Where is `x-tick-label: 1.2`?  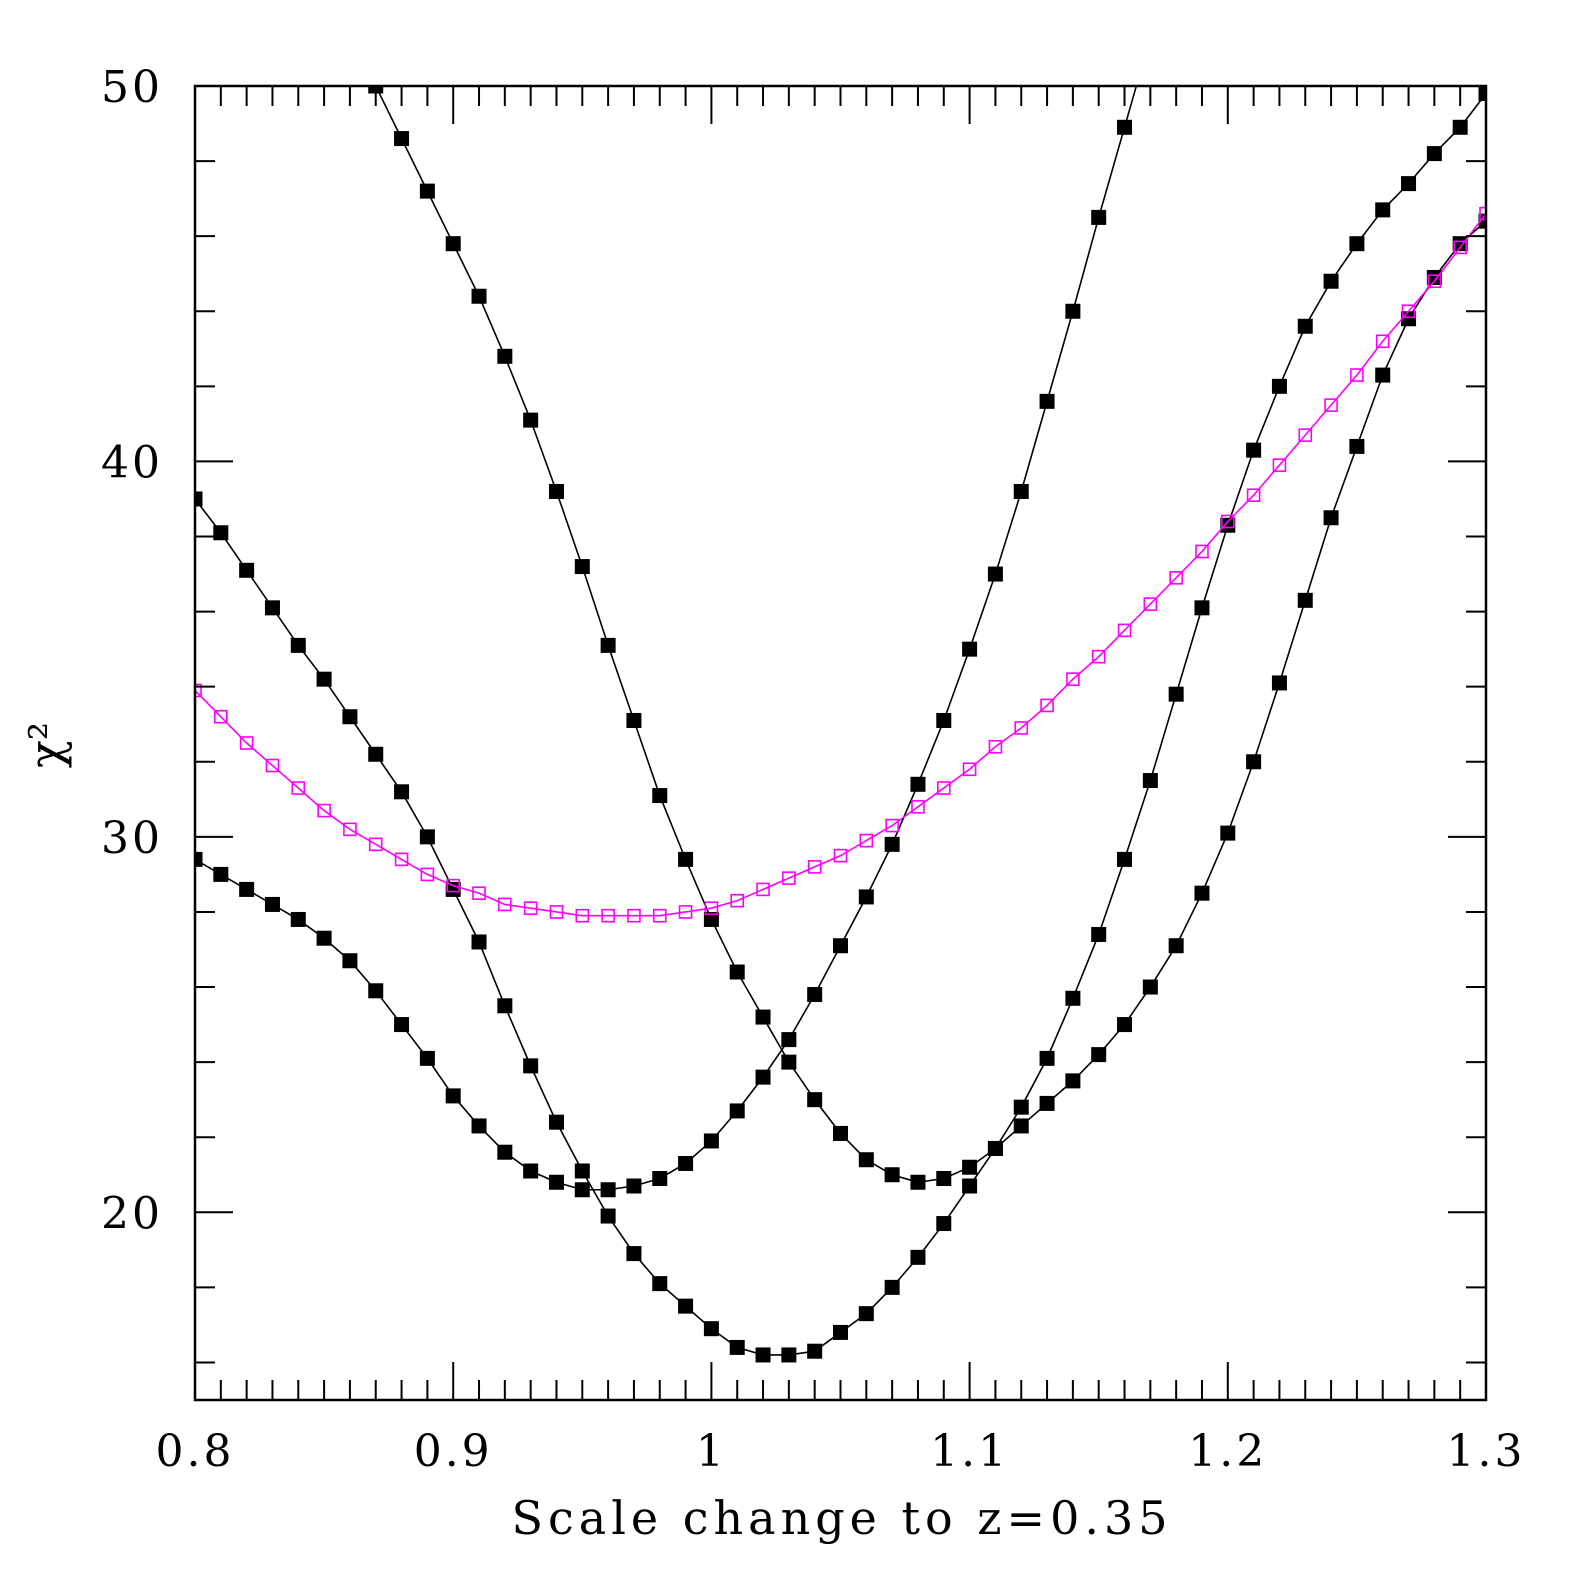 x-tick-label: 1.2 is located at coordinates (1227, 1451).